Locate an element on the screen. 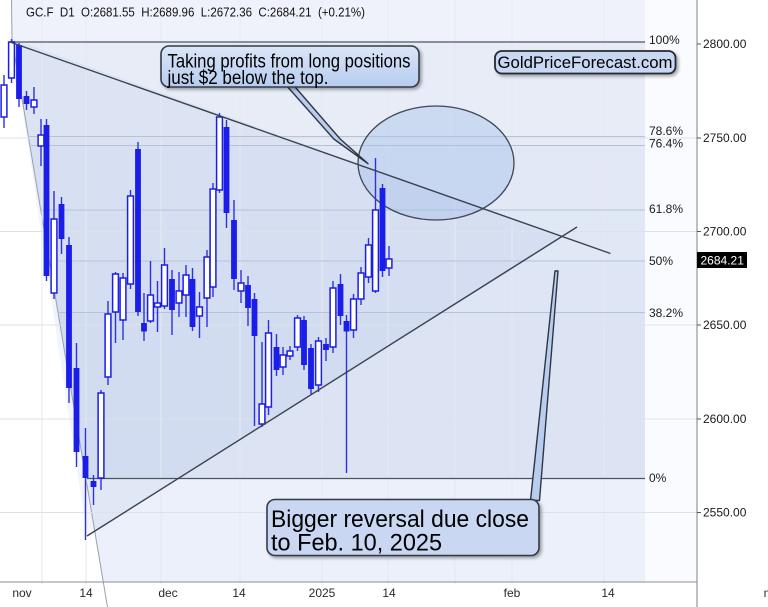  svg-text: nov is located at coordinates (21, 593).